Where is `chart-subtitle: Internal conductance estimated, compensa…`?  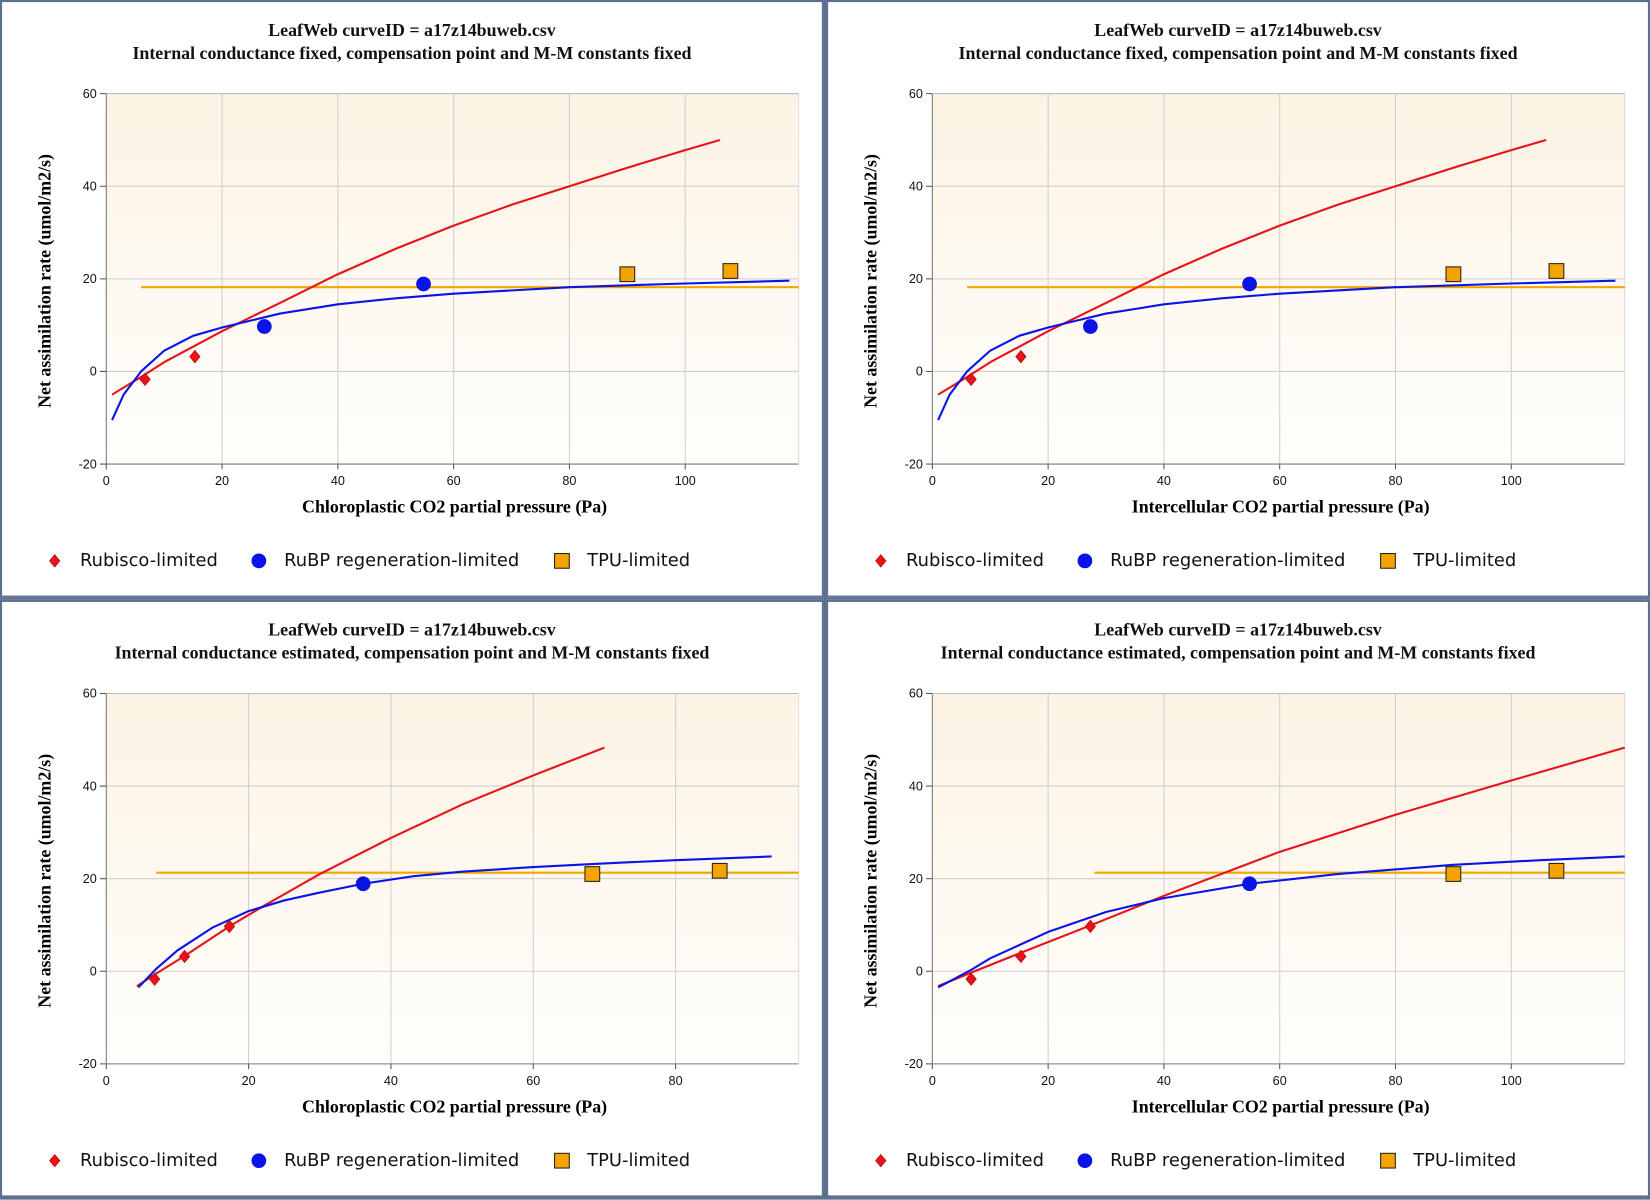
chart-subtitle: Internal conductance estimated, compensa… is located at coordinates (412, 652).